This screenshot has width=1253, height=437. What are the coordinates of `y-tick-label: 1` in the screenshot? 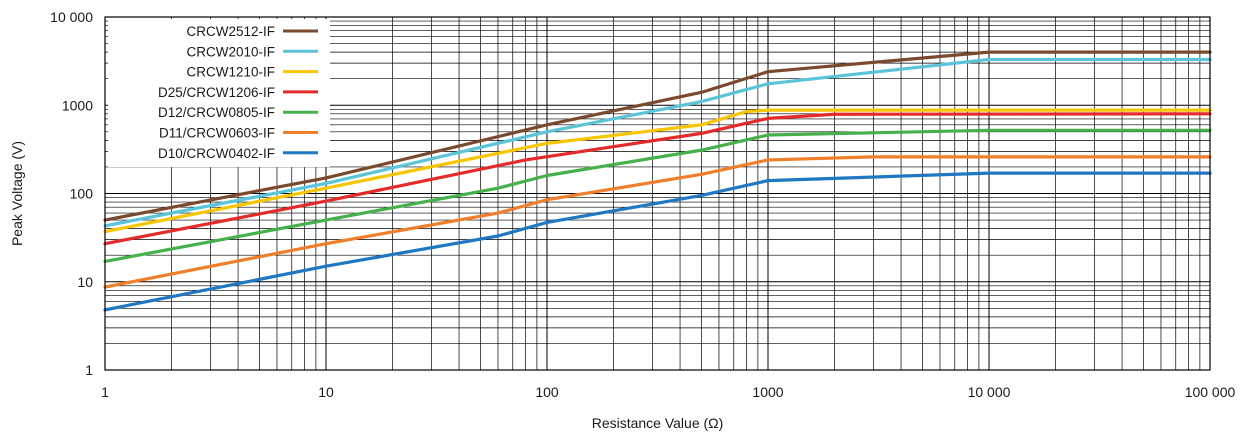 It's located at (89, 370).